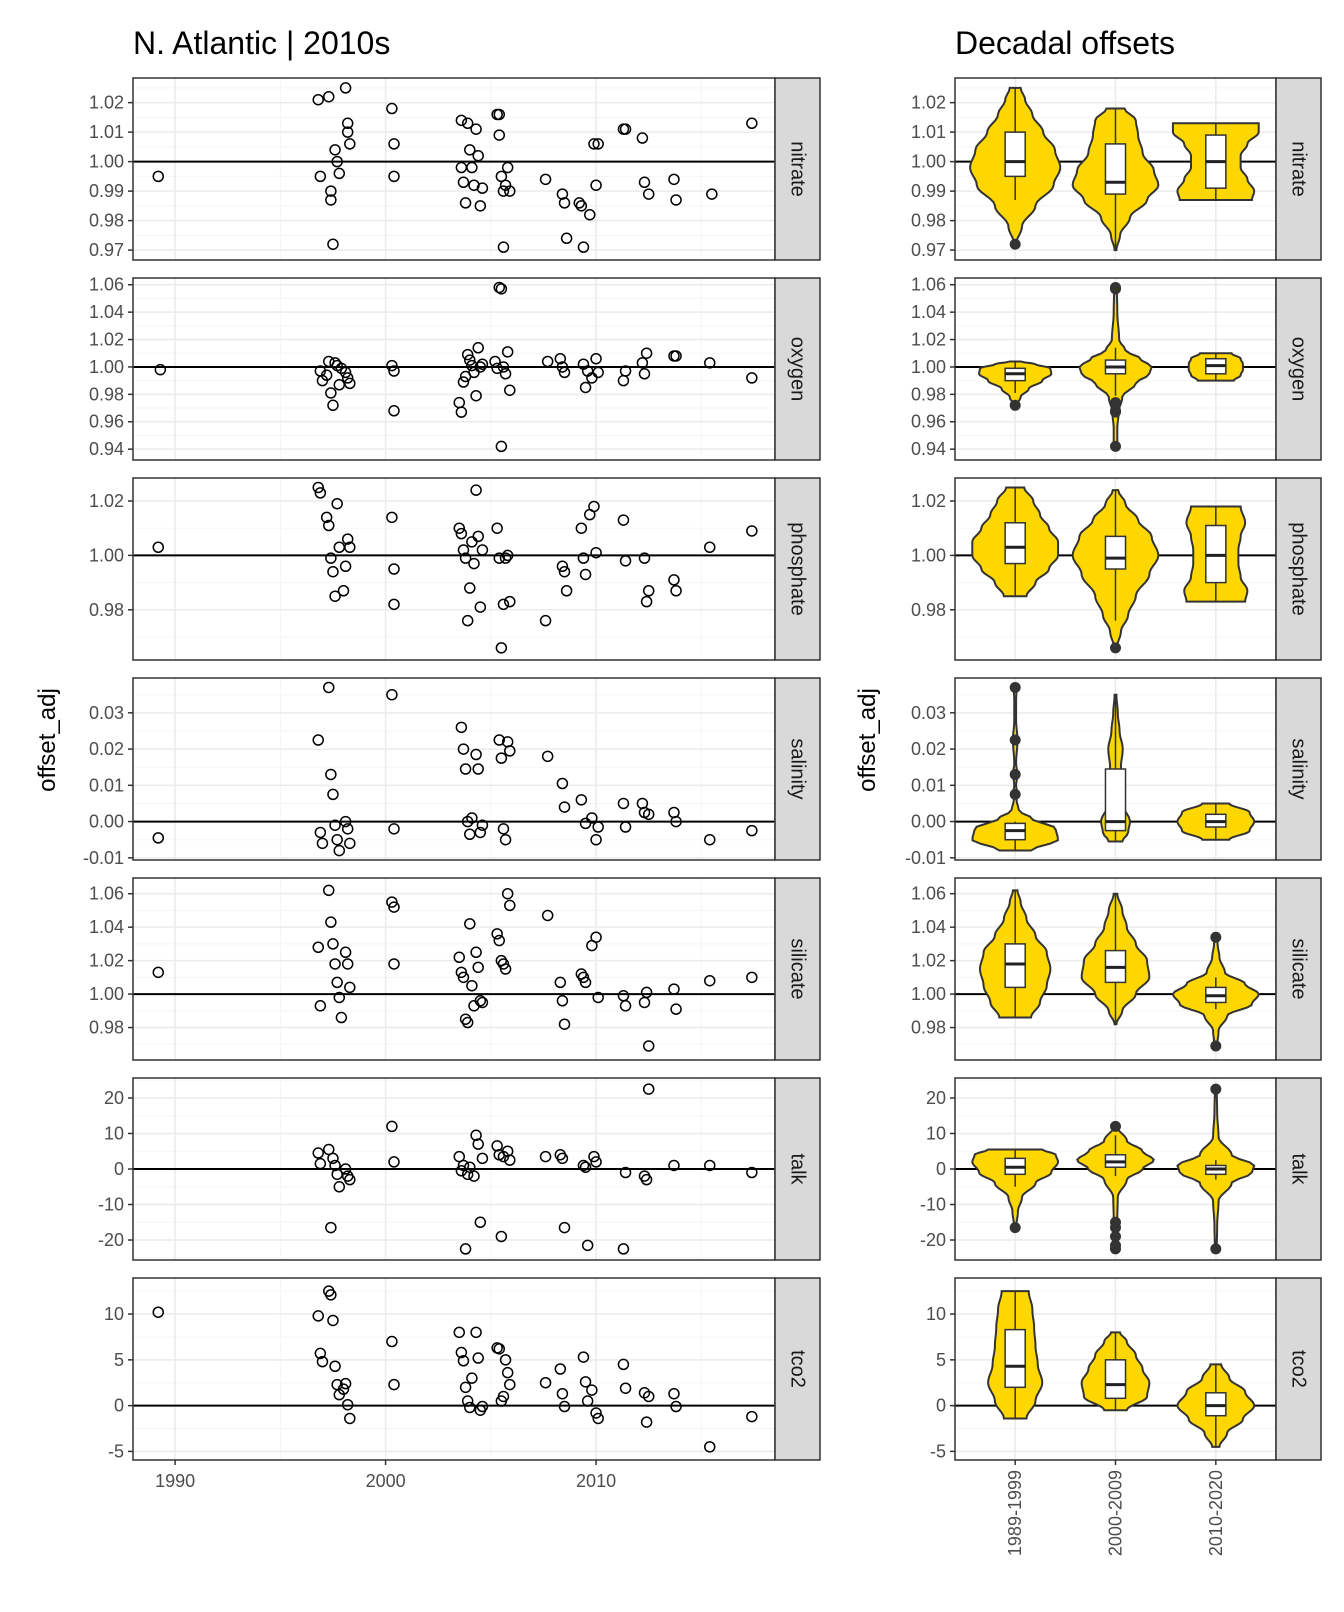 The height and width of the screenshot is (1612, 1344). Describe the element at coordinates (106, 749) in the screenshot. I see `y-tick-label: 0.02` at that location.